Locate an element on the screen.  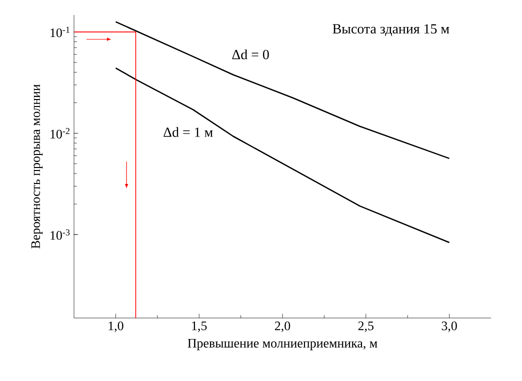
y-tick-label: 10$^{-1}$ is located at coordinates (60, 32).